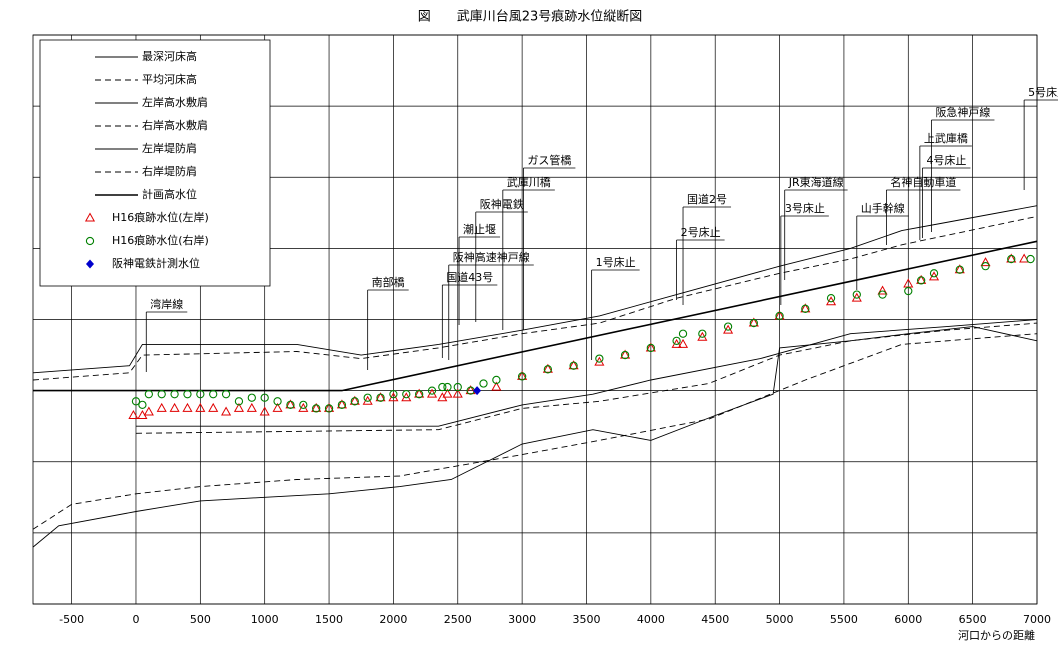  I want to click on x-tick-label: 1000, so click(265, 619).